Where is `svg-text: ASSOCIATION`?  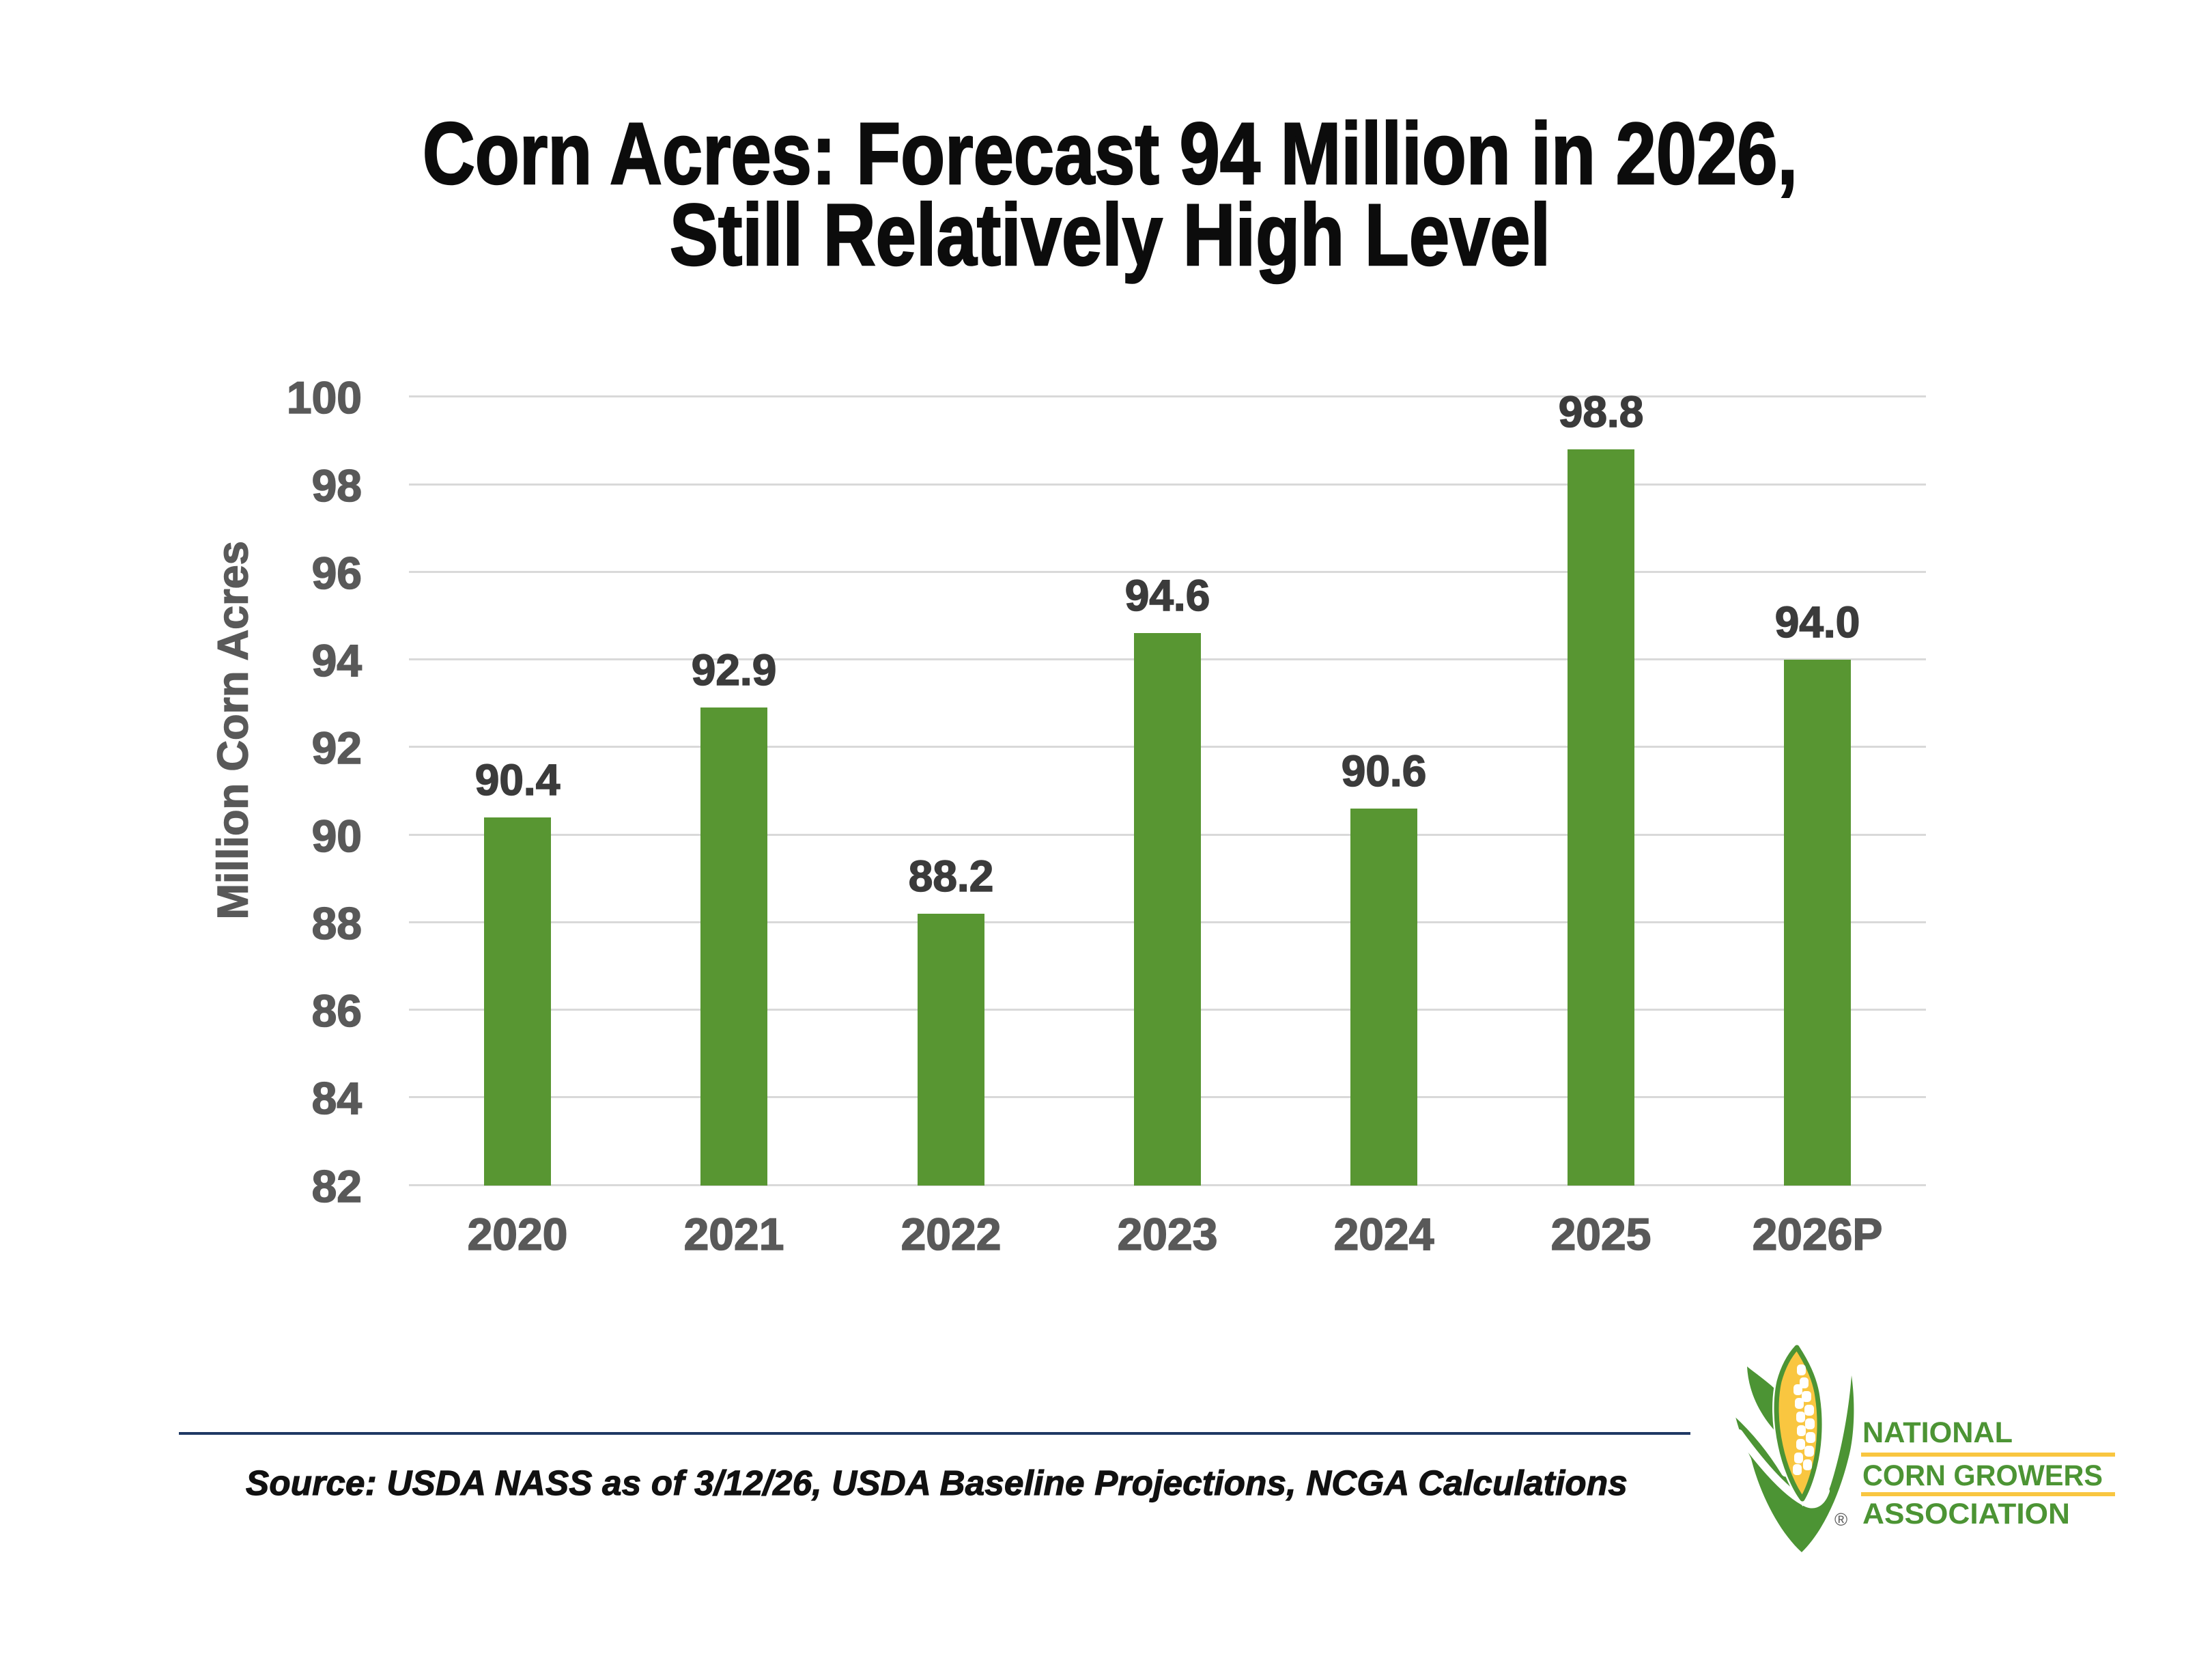
svg-text: ASSOCIATION is located at coordinates (1966, 1514).